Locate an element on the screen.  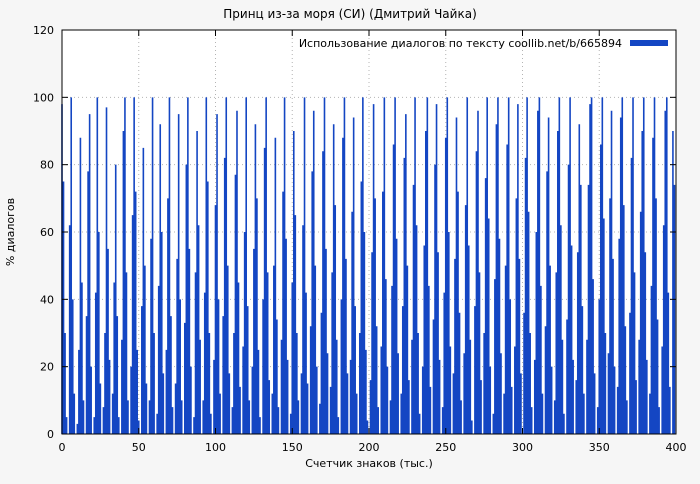
y-tick-label: 60 is located at coordinates (47, 232).